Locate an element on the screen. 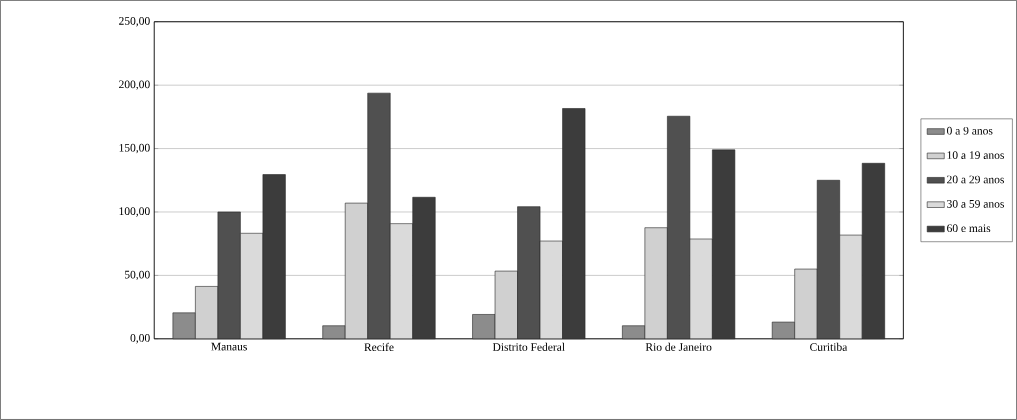  legend-label: 30 a 59 anos is located at coordinates (975, 204).